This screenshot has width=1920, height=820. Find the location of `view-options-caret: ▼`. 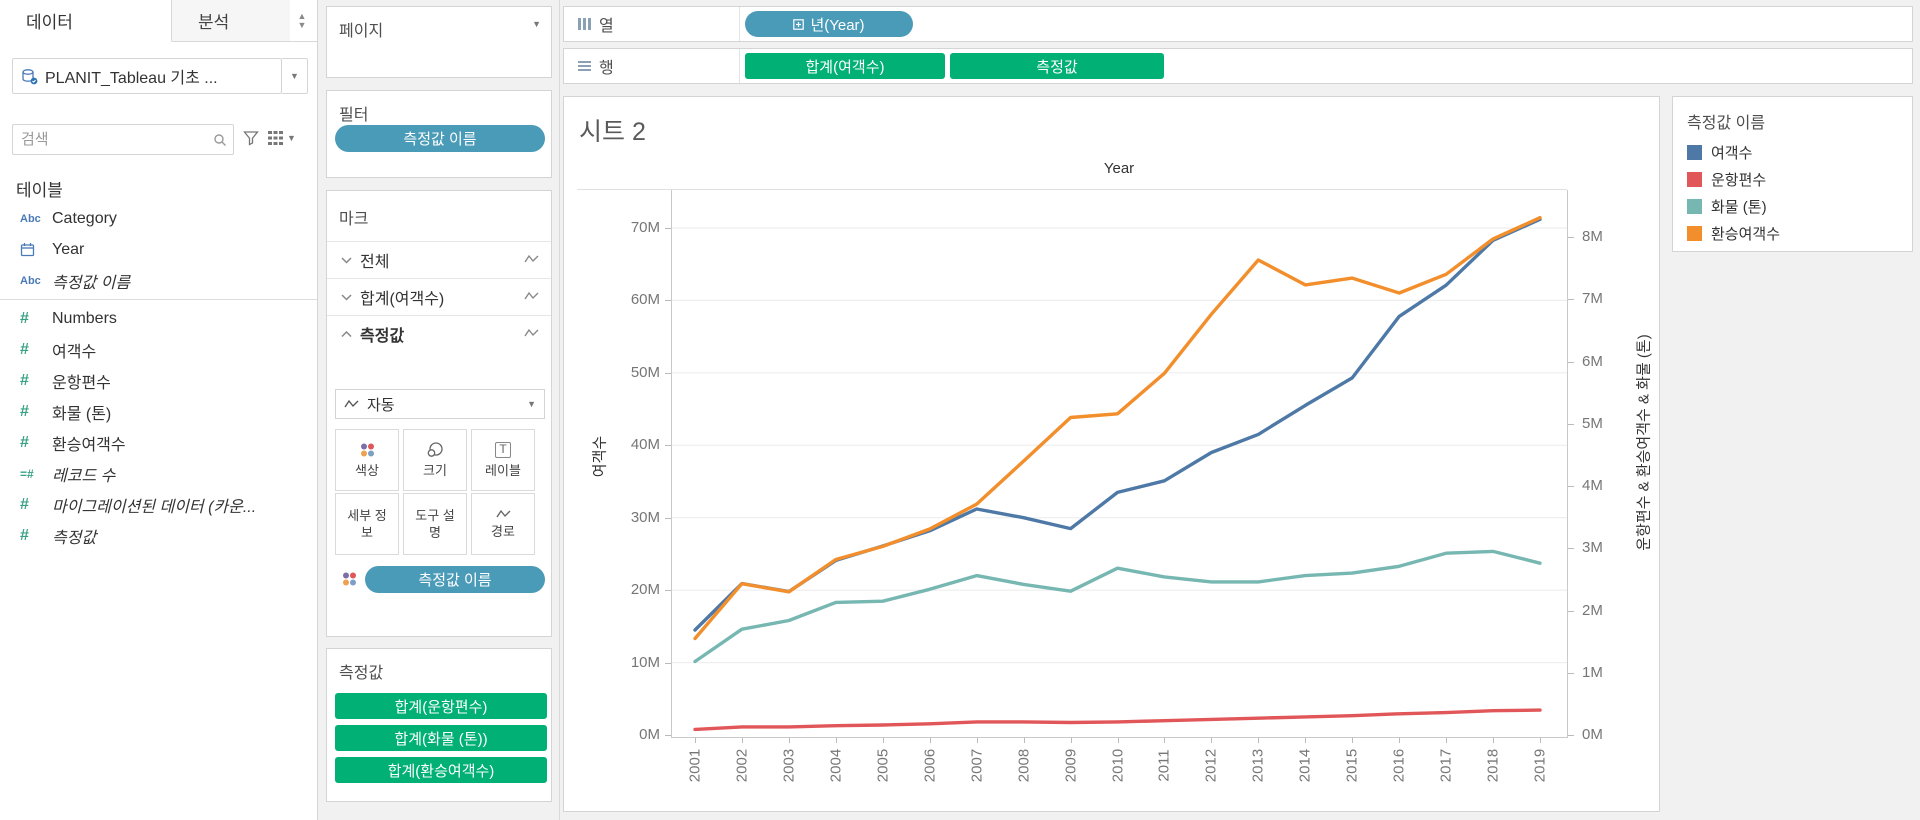

view-options-caret: ▼ is located at coordinates (291, 138).